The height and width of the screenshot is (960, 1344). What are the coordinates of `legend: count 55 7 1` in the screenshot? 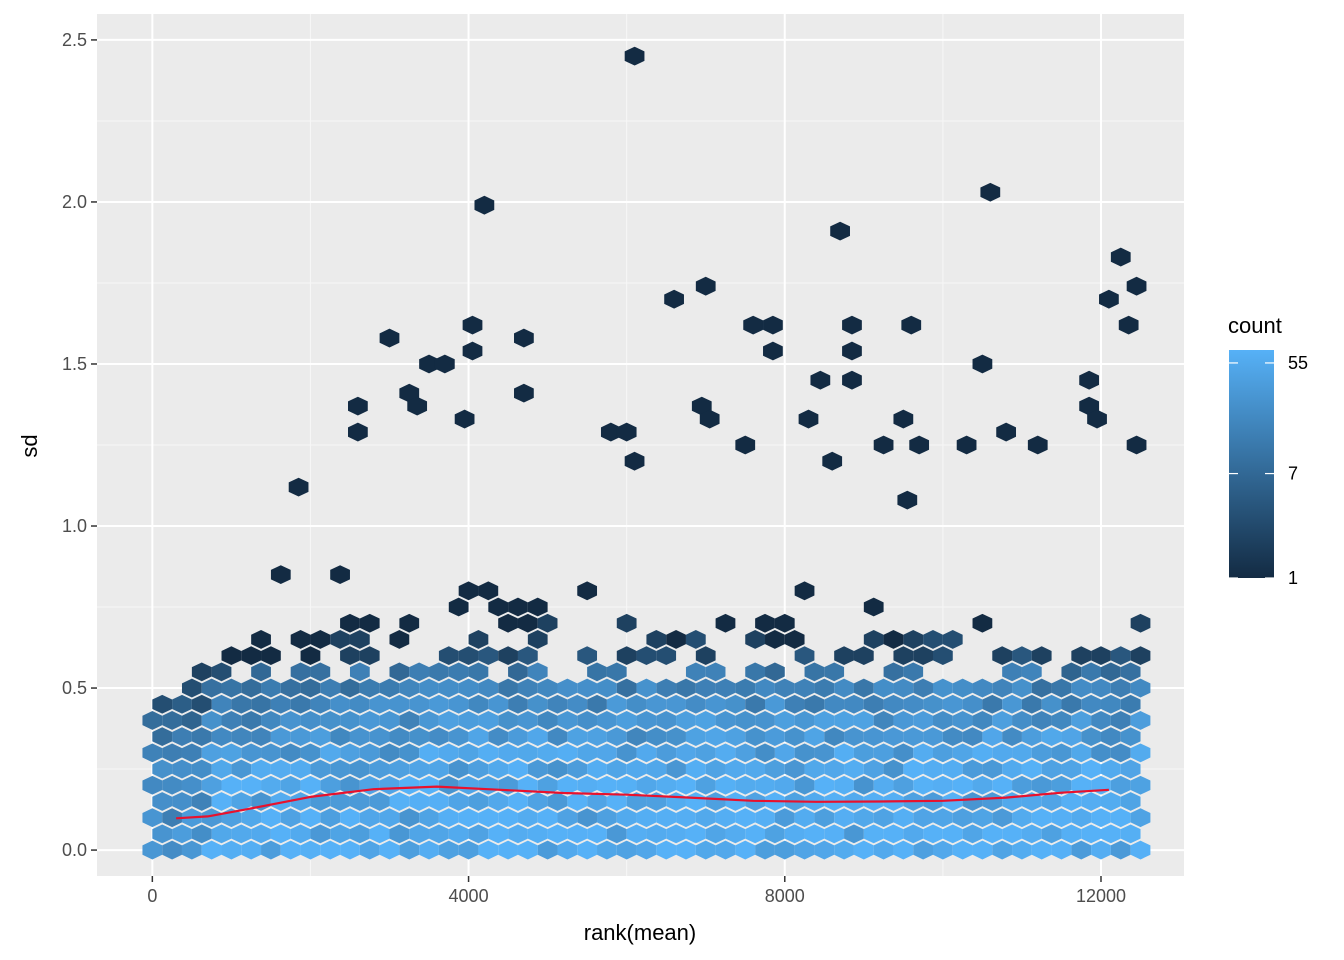 It's located at (1268, 450).